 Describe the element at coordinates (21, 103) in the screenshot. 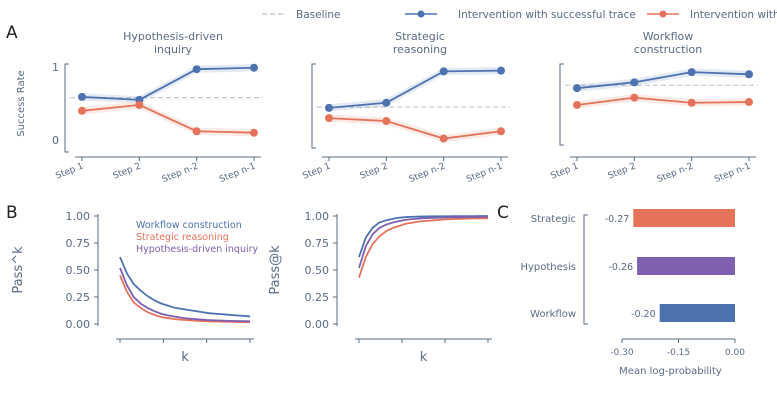

I see `y-axis-label: Success Rate` at that location.